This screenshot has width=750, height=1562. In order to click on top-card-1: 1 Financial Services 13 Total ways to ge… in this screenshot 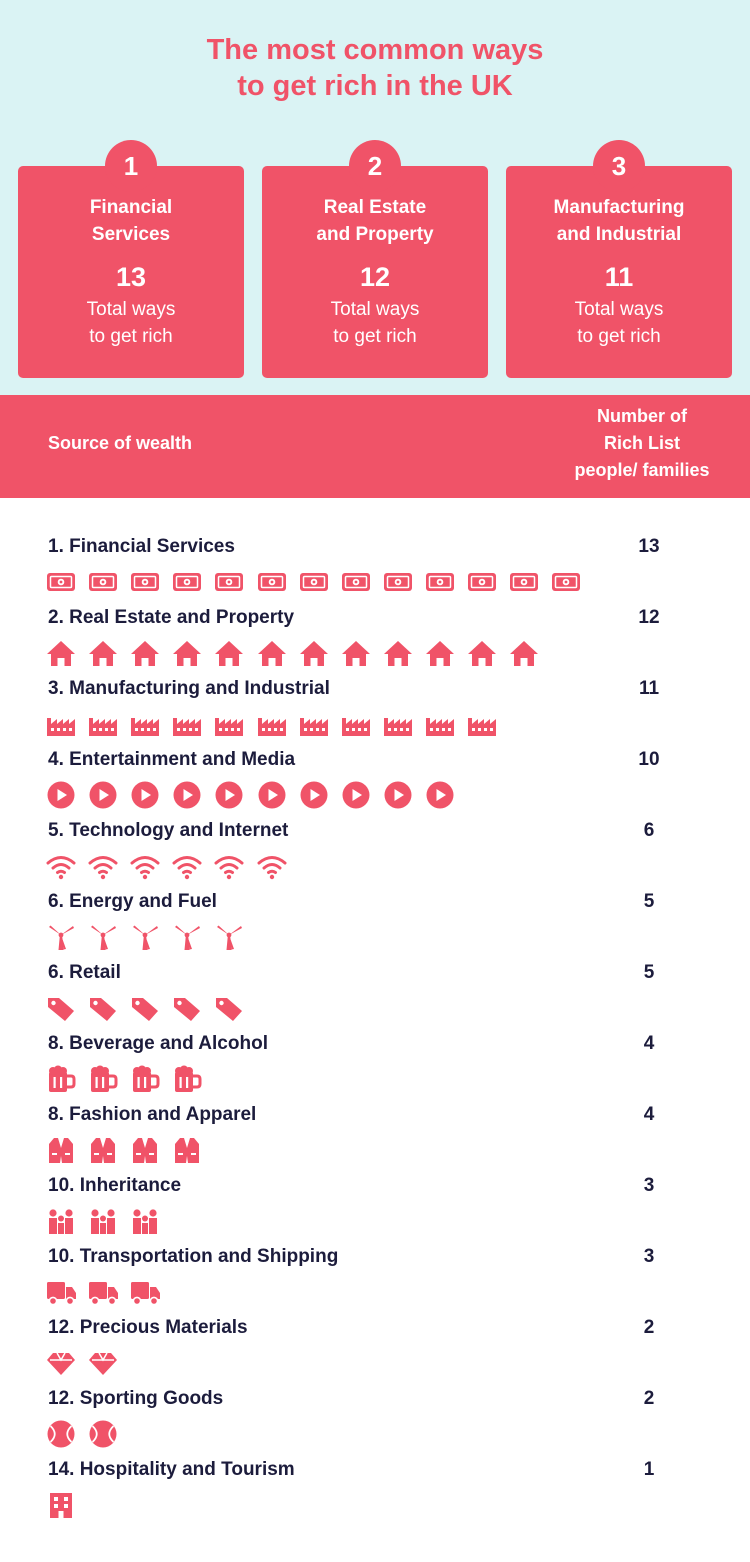, I will do `click(131, 259)`.